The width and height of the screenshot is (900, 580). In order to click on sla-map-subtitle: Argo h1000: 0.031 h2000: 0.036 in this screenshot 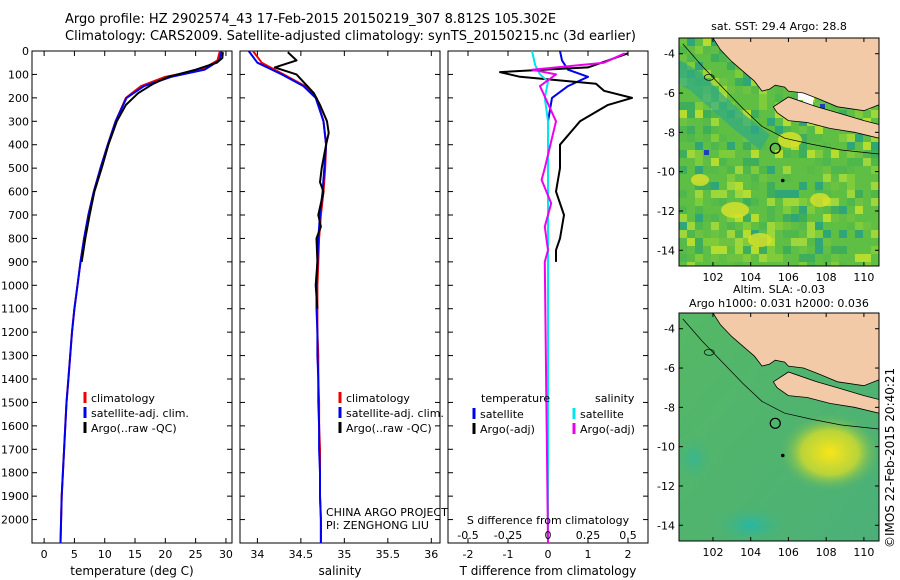, I will do `click(779, 303)`.